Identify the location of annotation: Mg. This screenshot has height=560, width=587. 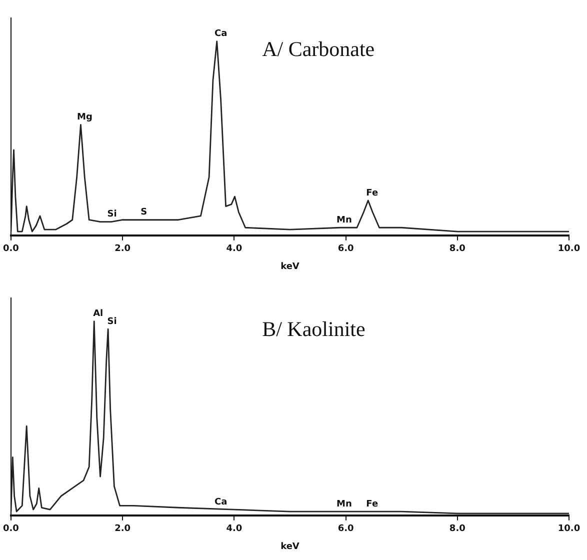
(84, 117).